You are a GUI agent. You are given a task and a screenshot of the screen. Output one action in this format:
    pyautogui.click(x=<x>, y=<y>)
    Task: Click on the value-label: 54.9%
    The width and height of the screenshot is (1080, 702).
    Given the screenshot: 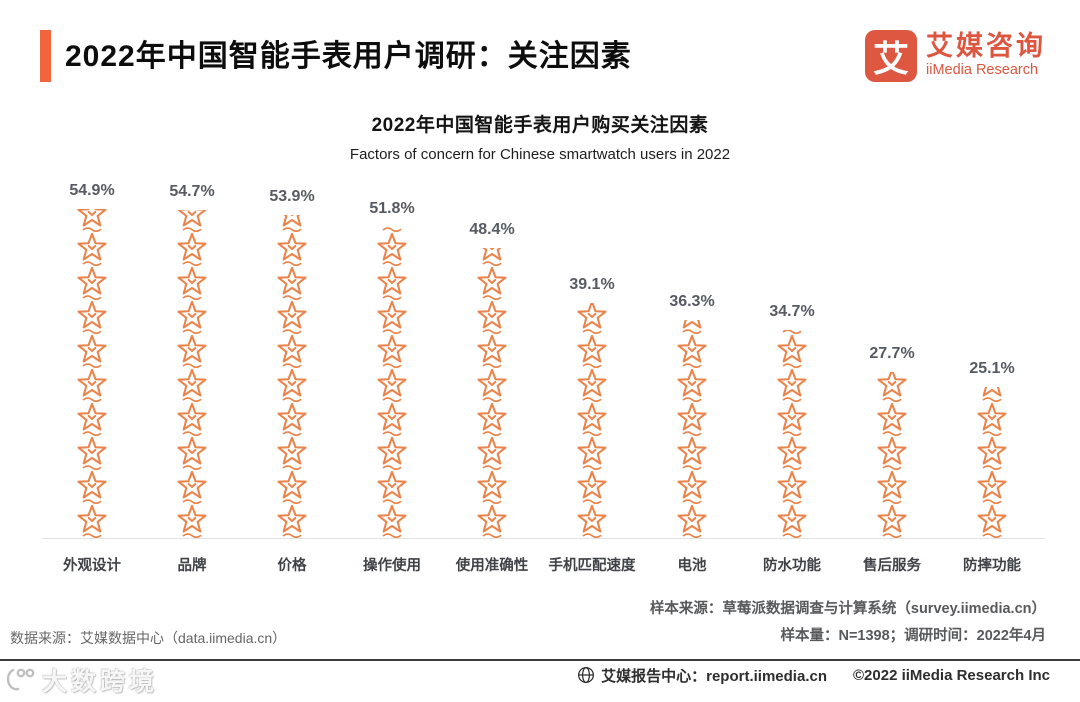 What is the action you would take?
    pyautogui.click(x=92, y=190)
    